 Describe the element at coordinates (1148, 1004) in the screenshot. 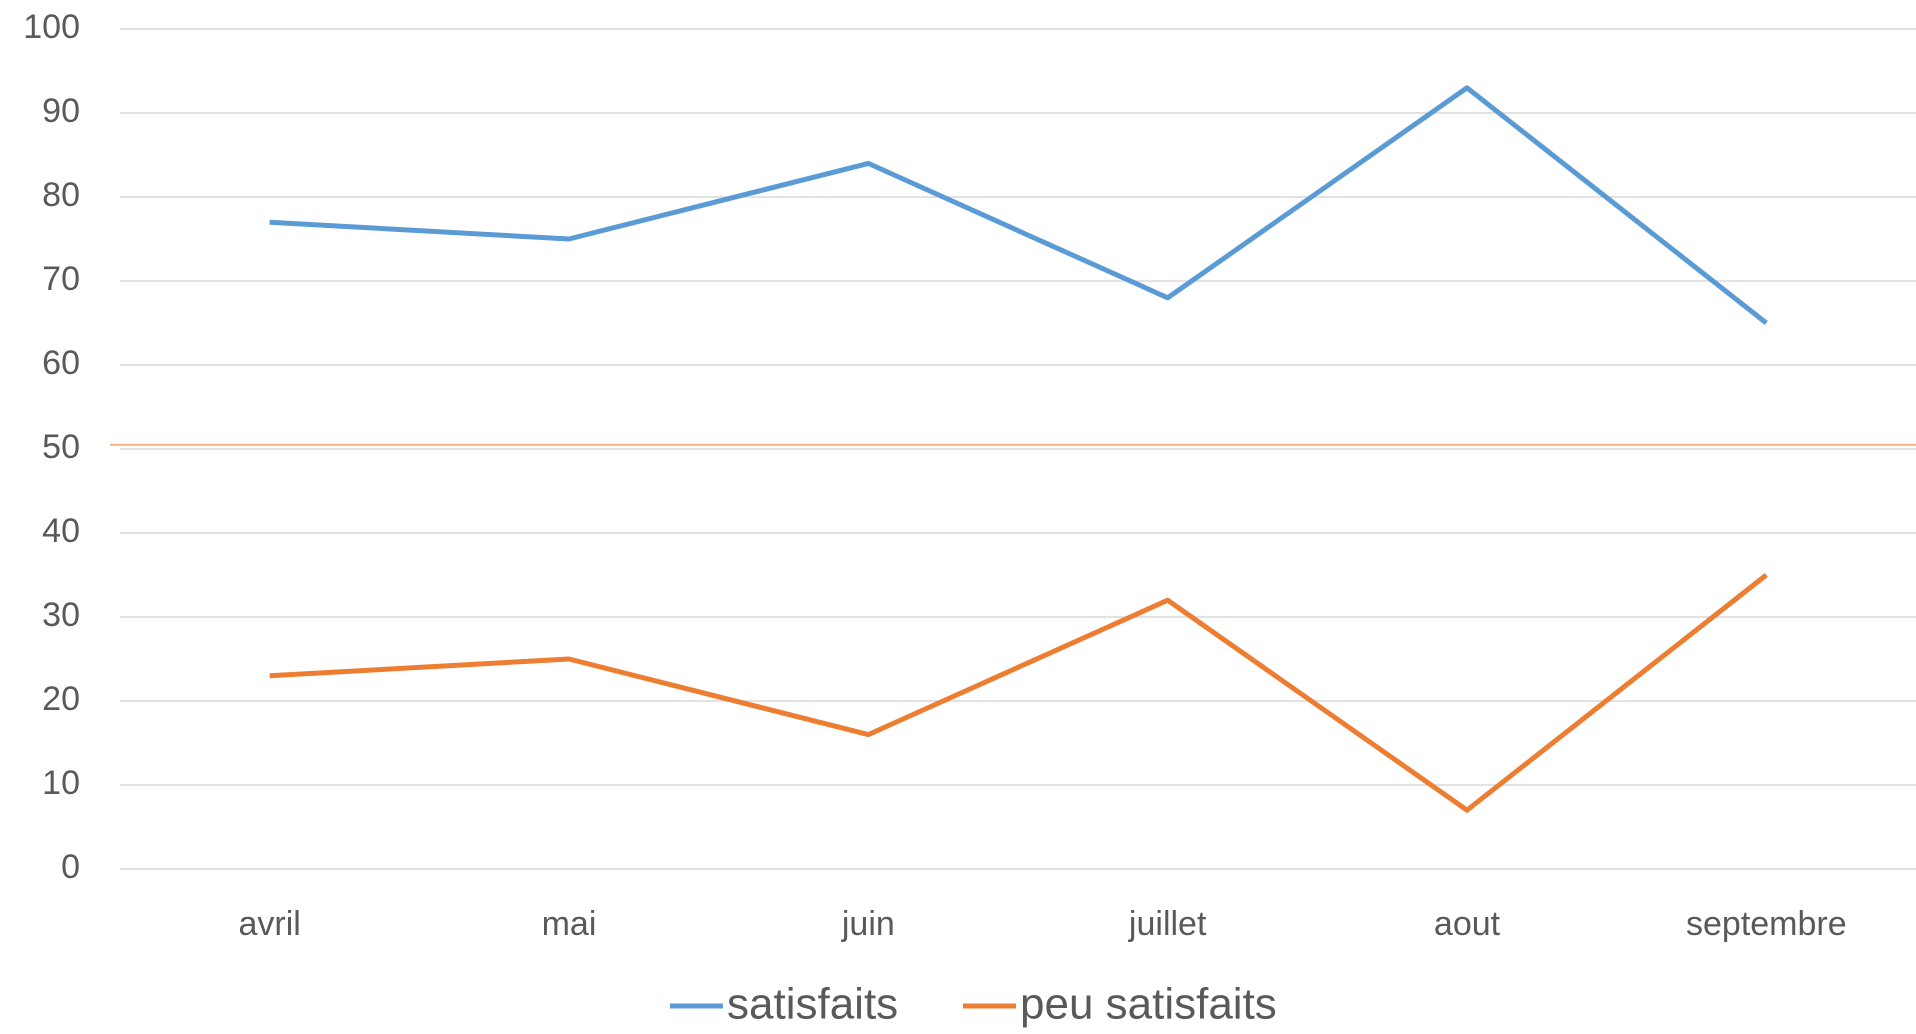

I see `legend-label: peu satisfaits` at that location.